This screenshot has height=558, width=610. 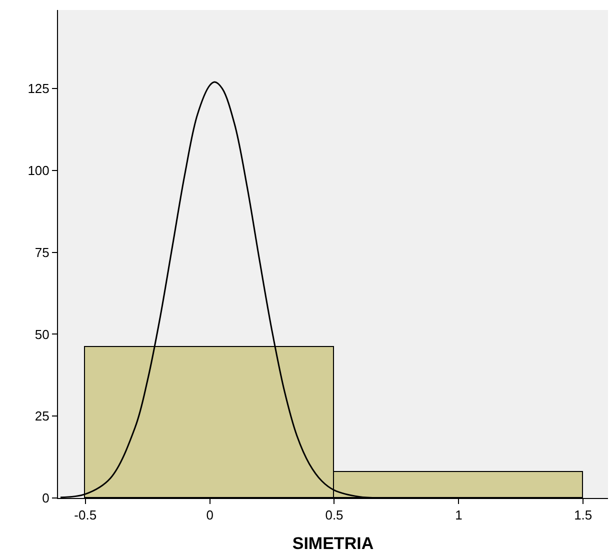 What do you see at coordinates (42, 252) in the screenshot?
I see `y-tick-label: 75` at bounding box center [42, 252].